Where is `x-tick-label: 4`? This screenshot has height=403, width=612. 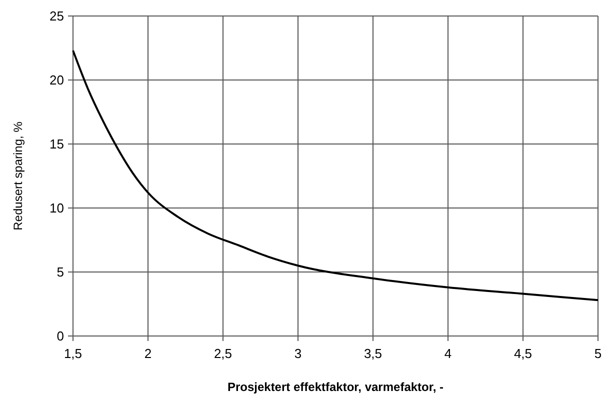
x-tick-label: 4 is located at coordinates (448, 353).